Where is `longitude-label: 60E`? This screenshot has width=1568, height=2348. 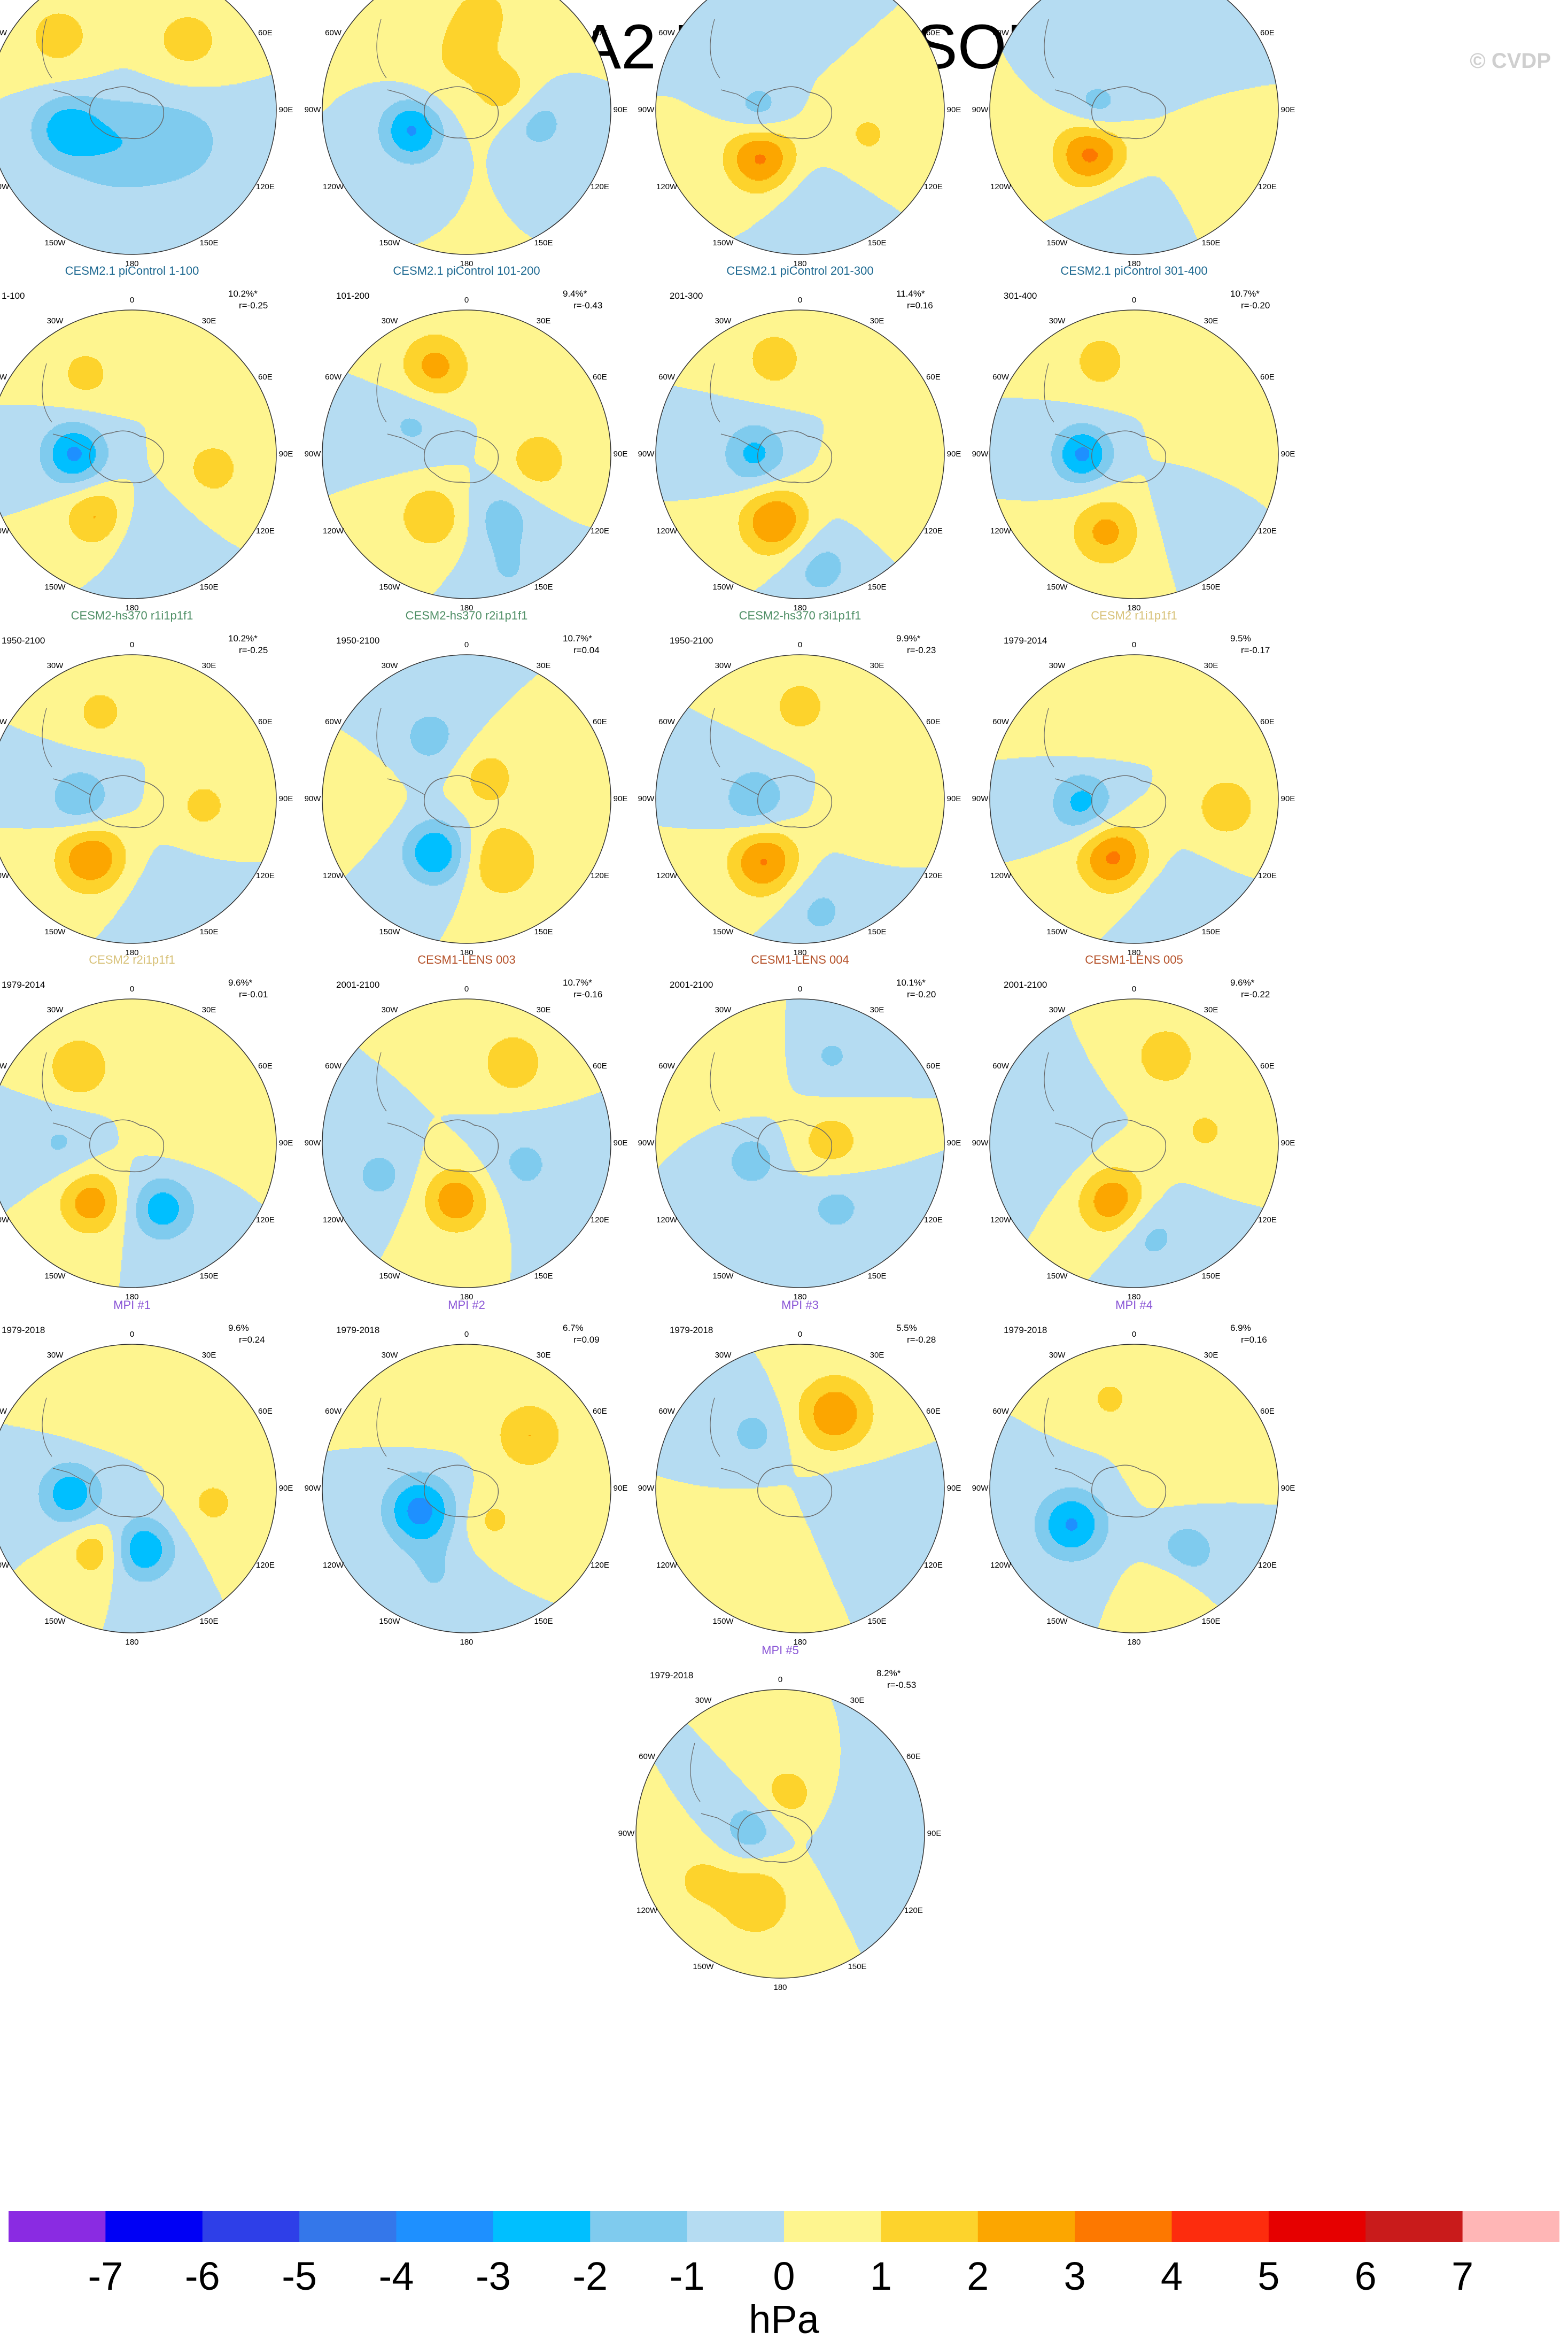
longitude-label: 60E is located at coordinates (600, 32).